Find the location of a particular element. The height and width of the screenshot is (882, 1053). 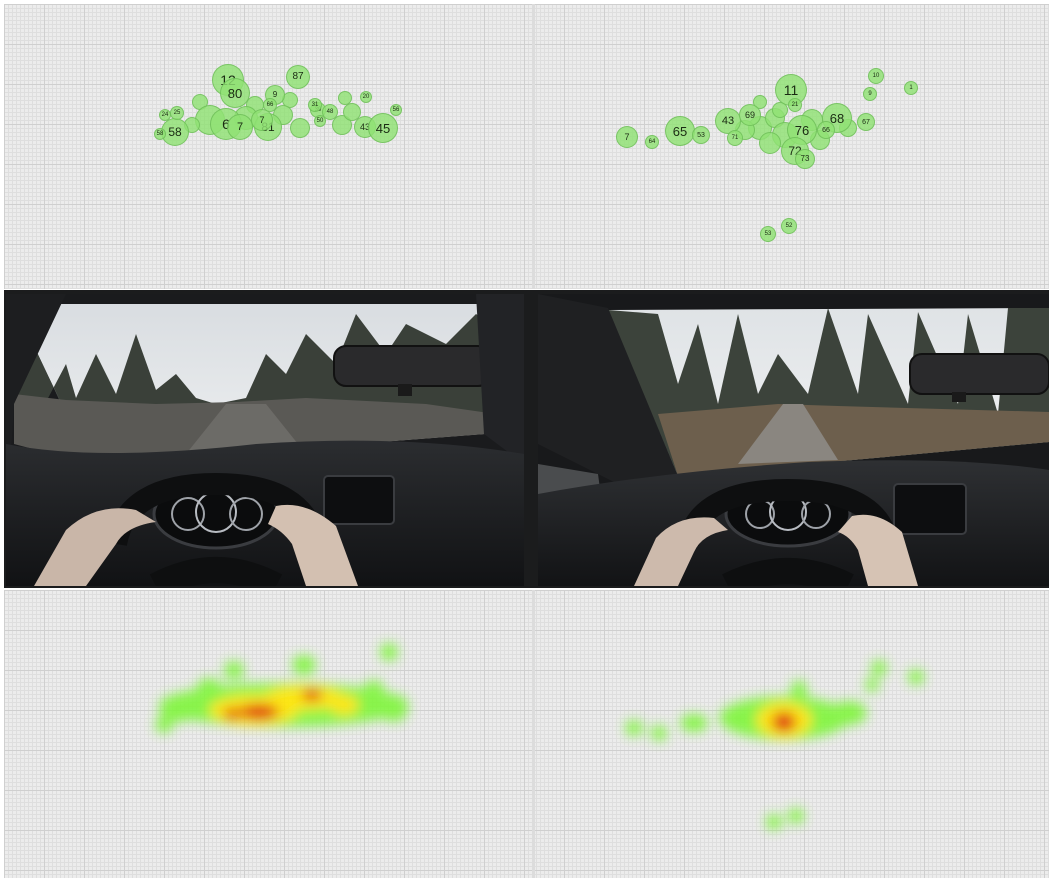

fixation-point: 71 is located at coordinates (735, 138).